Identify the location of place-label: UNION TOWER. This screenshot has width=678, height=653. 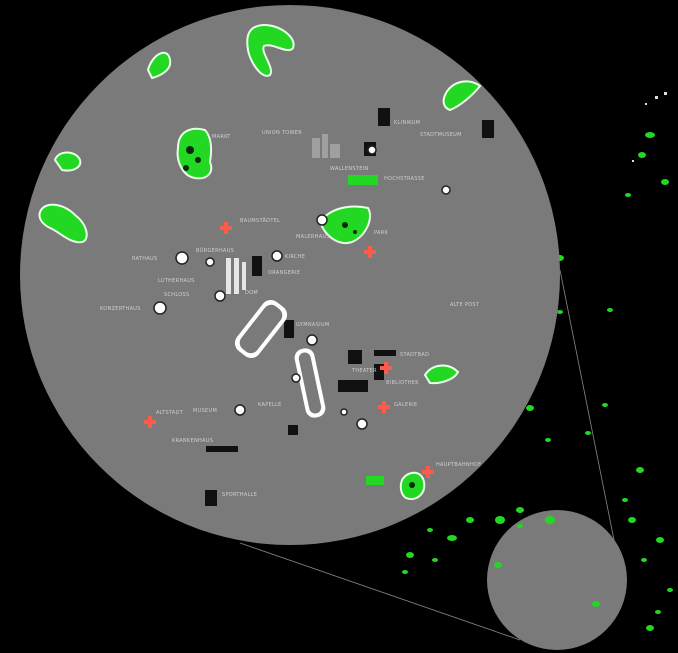
(282, 133).